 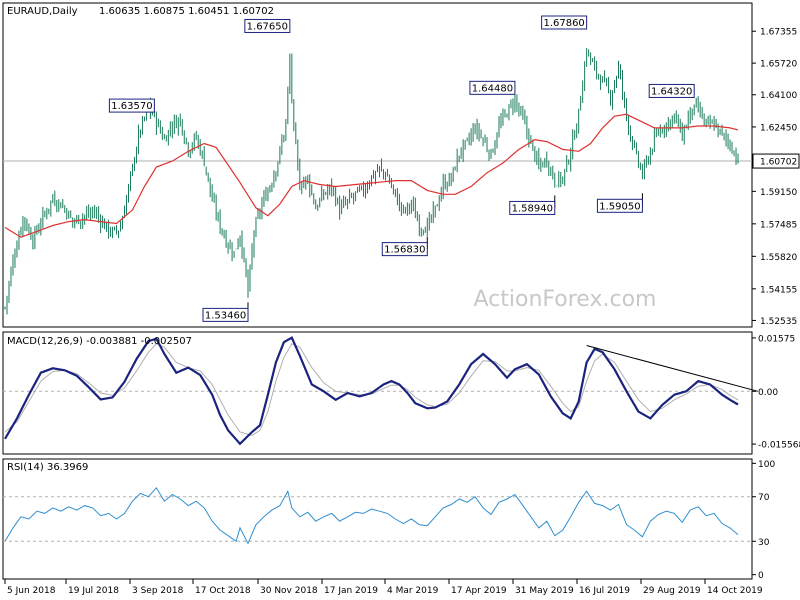 I want to click on price-label-text: 1.64320, so click(x=671, y=91).